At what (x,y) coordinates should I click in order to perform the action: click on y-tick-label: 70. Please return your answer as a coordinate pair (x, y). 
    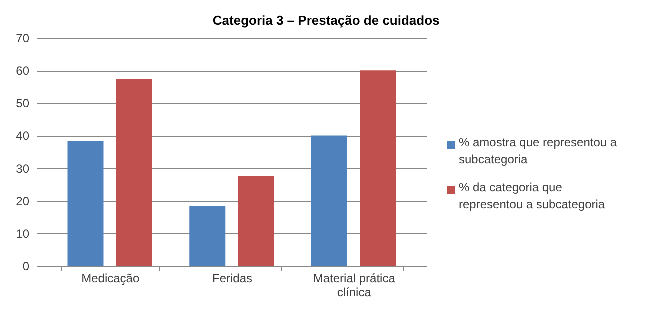
    Looking at the image, I should click on (23, 39).